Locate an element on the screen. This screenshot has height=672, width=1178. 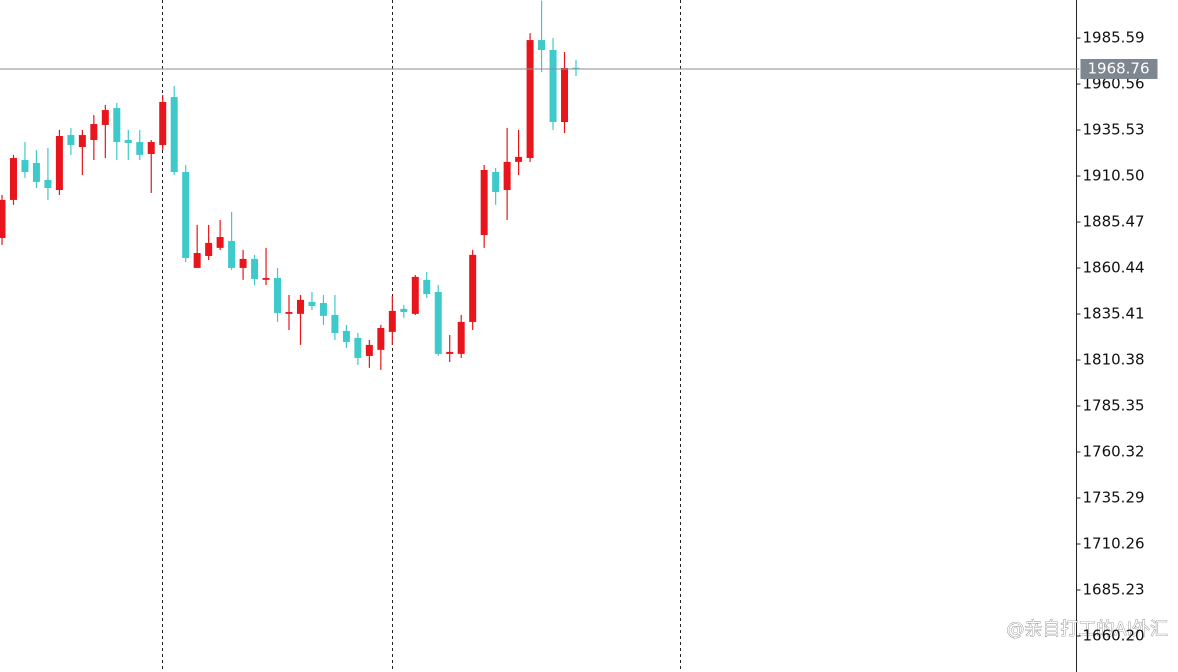
y-tick-label: 1910.50 is located at coordinates (1114, 176).